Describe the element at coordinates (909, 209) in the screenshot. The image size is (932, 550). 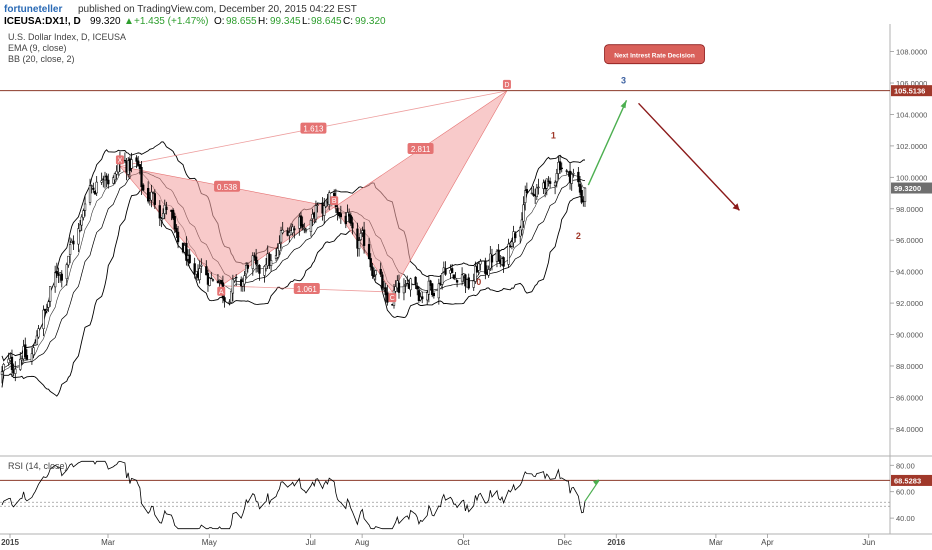
I see `y-tick-label: 98.0000` at that location.